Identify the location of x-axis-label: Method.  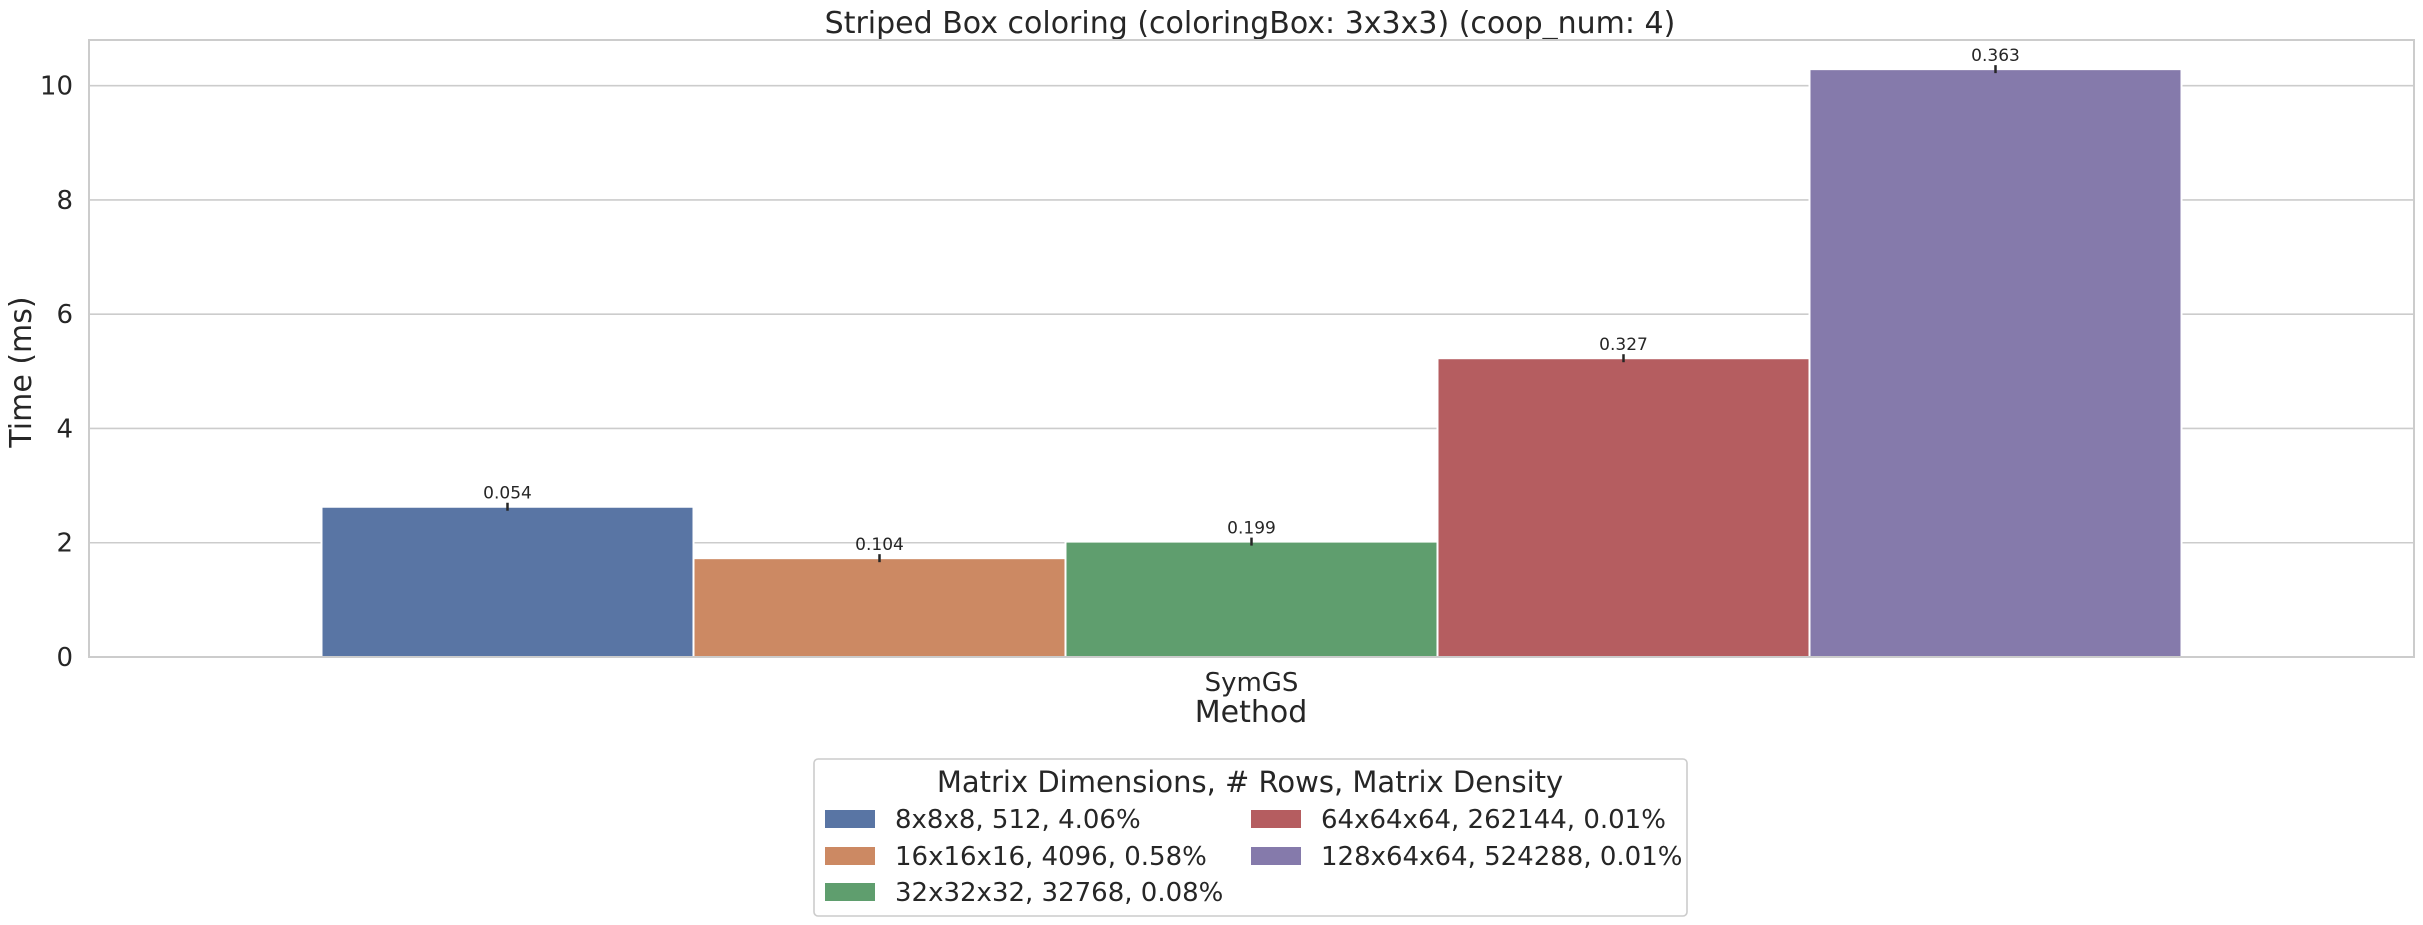
(1251, 712).